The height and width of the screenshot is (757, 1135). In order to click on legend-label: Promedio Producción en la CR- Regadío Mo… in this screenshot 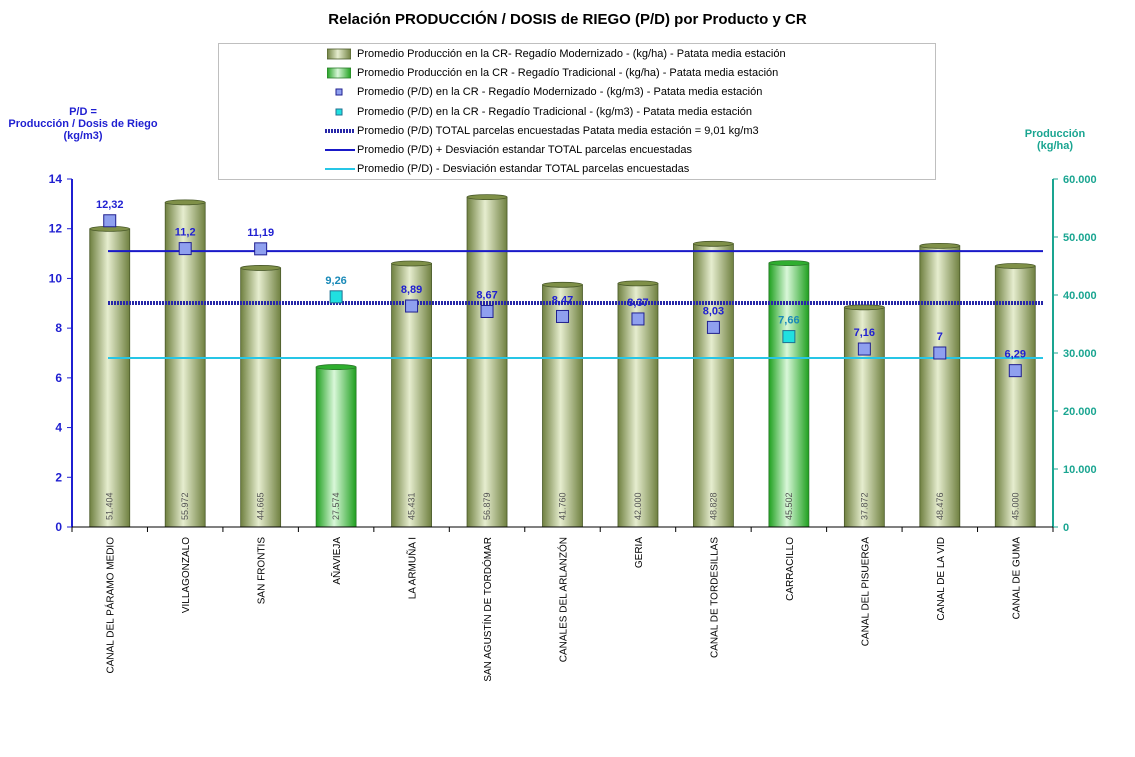, I will do `click(571, 54)`.